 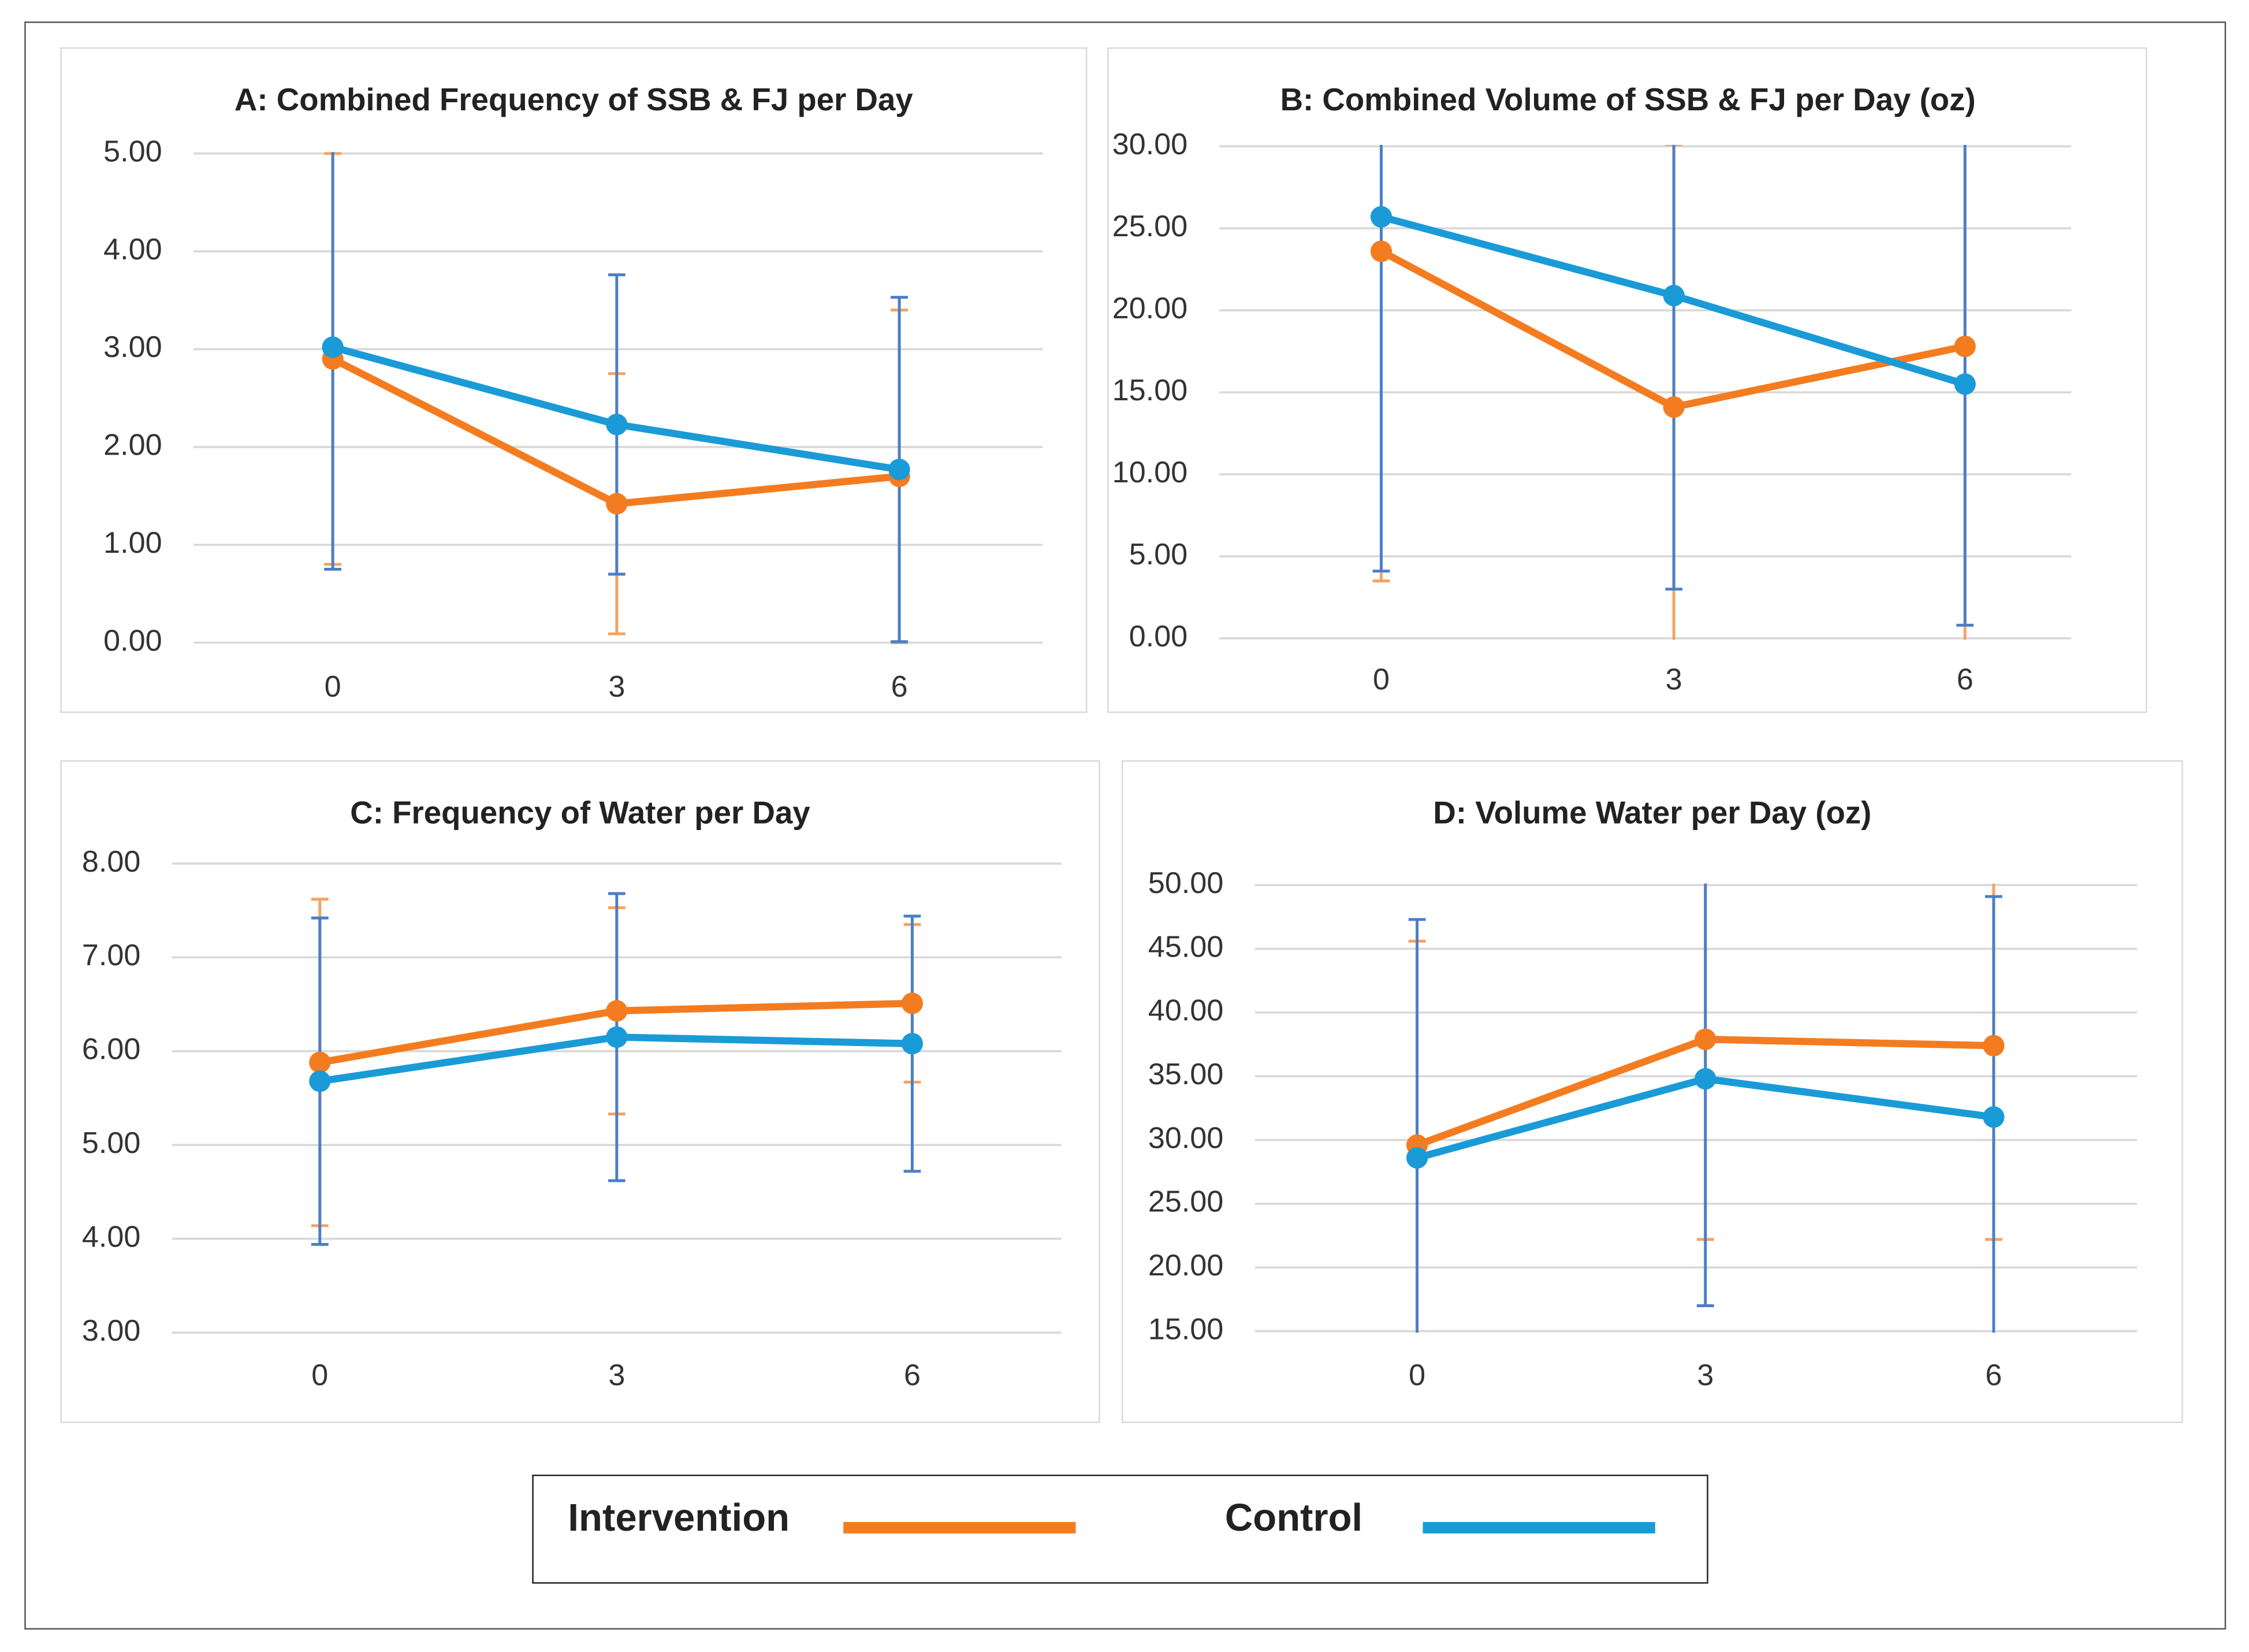 I want to click on y-tick-label: 10.00, so click(x=1149, y=473).